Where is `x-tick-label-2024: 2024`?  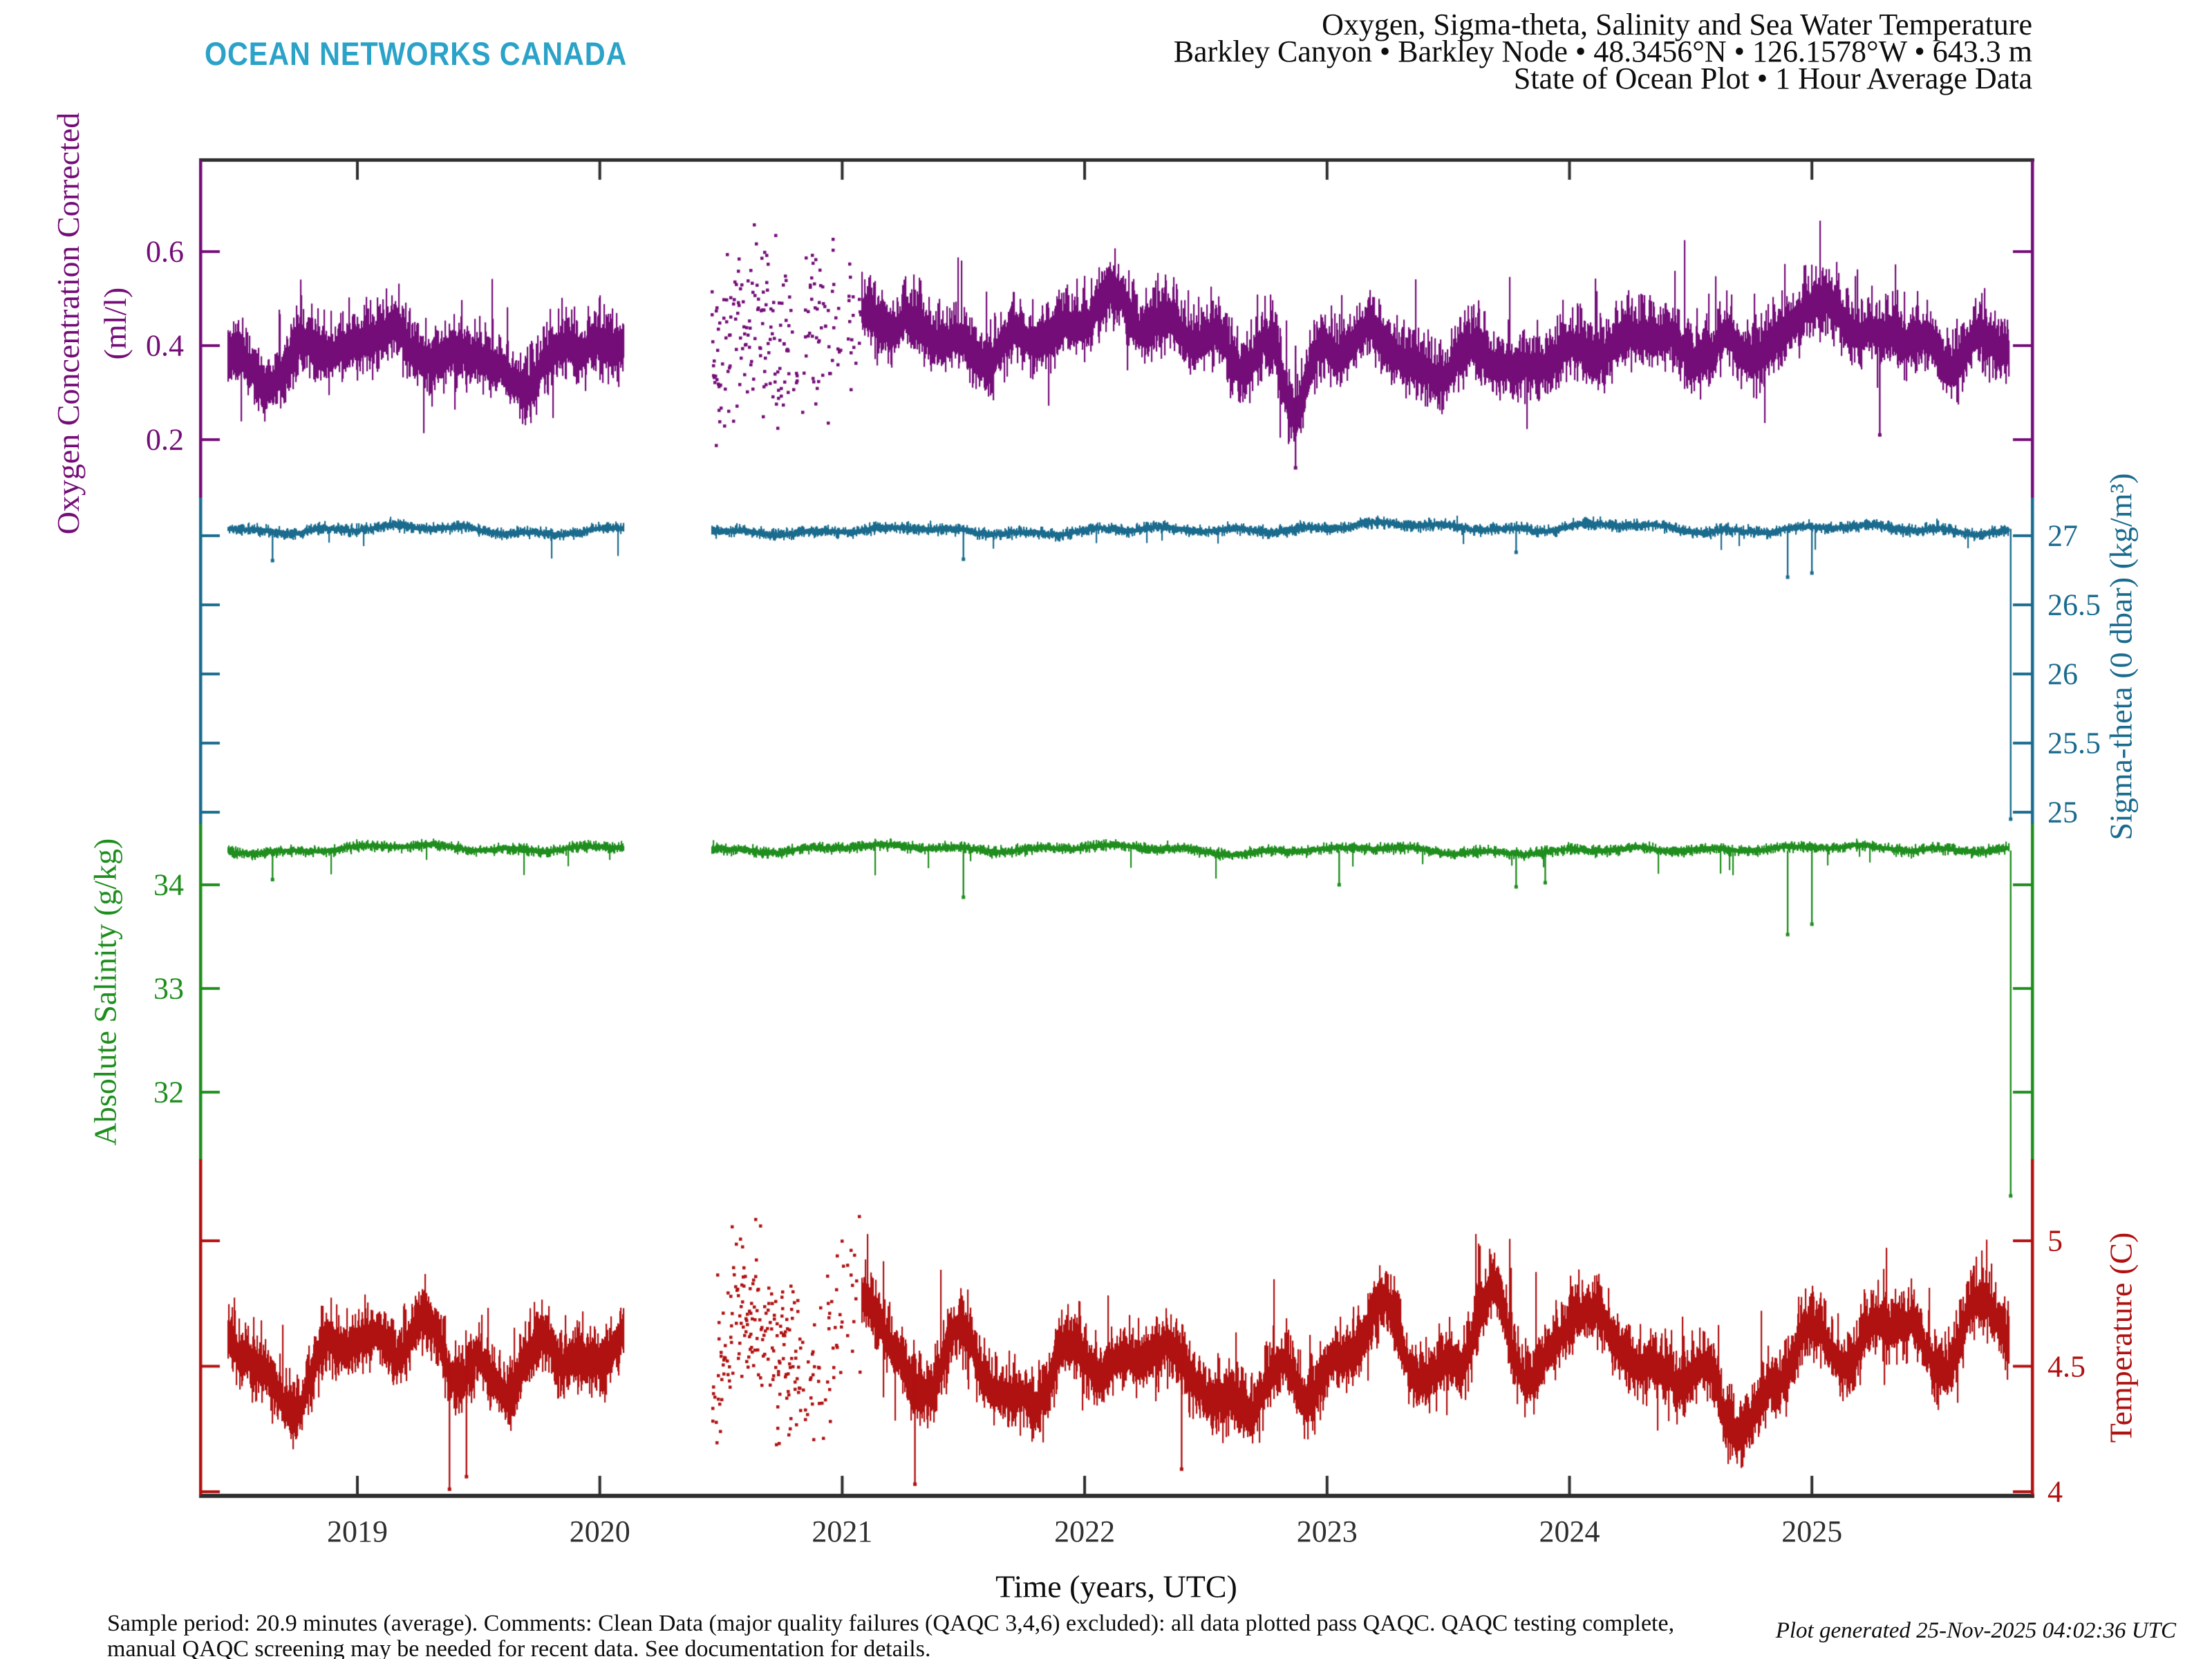 x-tick-label-2024: 2024 is located at coordinates (1569, 1531).